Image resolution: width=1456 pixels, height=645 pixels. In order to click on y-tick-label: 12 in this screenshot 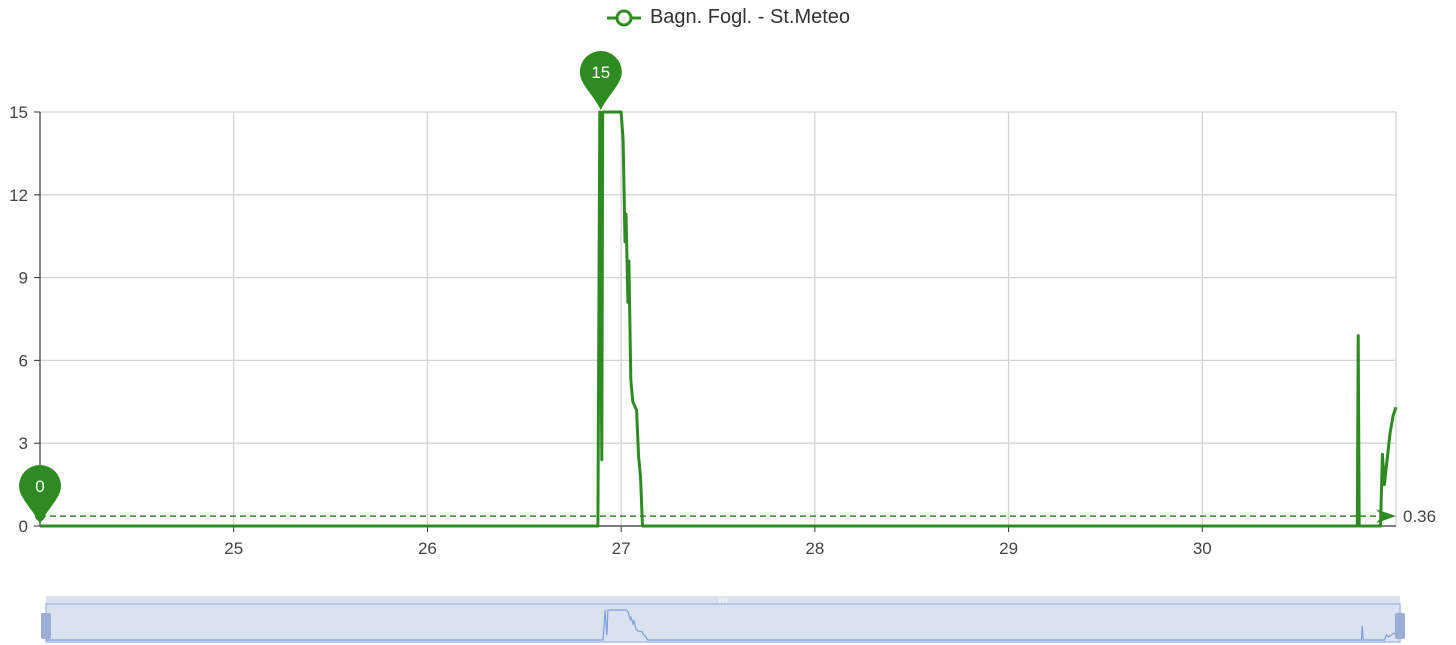, I will do `click(18, 195)`.